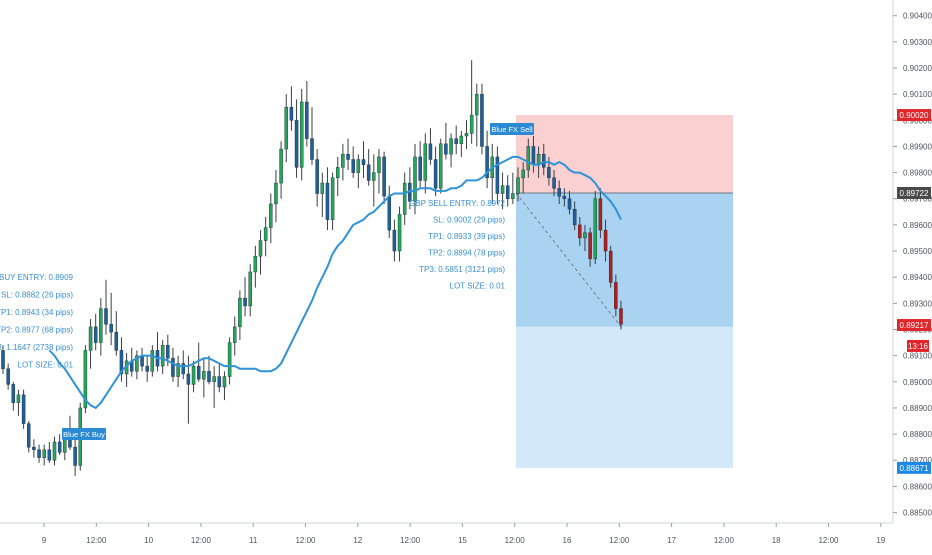 This screenshot has width=932, height=555. I want to click on price-tick-label: 0.90200, so click(917, 68).